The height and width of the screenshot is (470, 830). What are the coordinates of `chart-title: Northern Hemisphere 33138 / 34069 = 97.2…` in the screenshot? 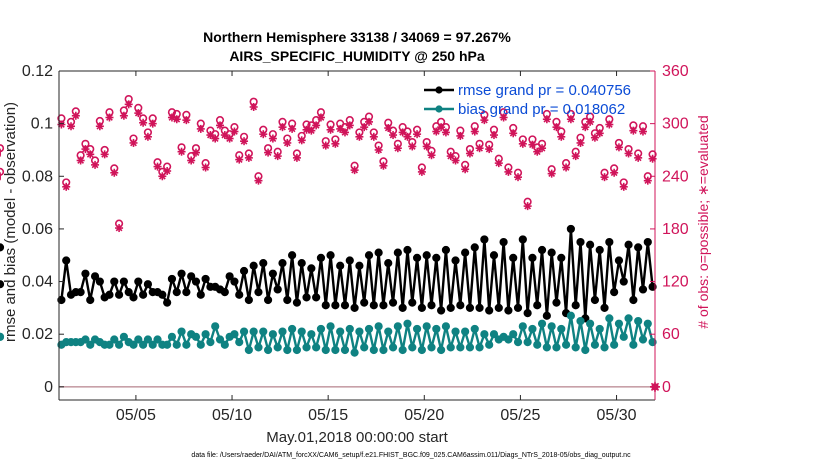 It's located at (357, 37).